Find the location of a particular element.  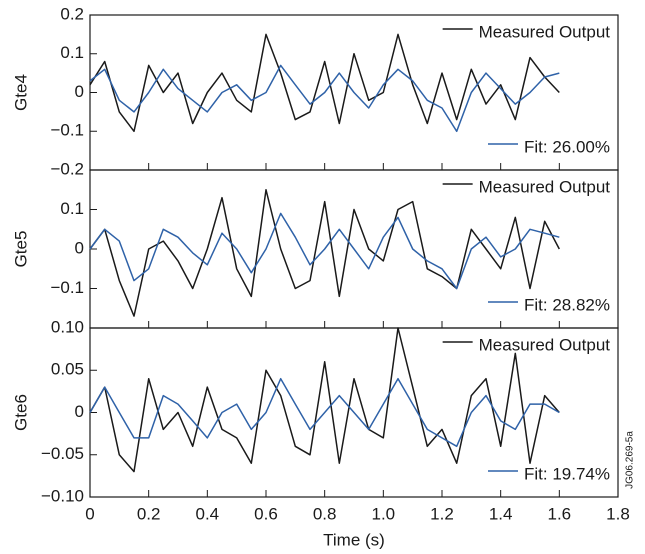

y-tick-label: 0.2 is located at coordinates (72, 13).